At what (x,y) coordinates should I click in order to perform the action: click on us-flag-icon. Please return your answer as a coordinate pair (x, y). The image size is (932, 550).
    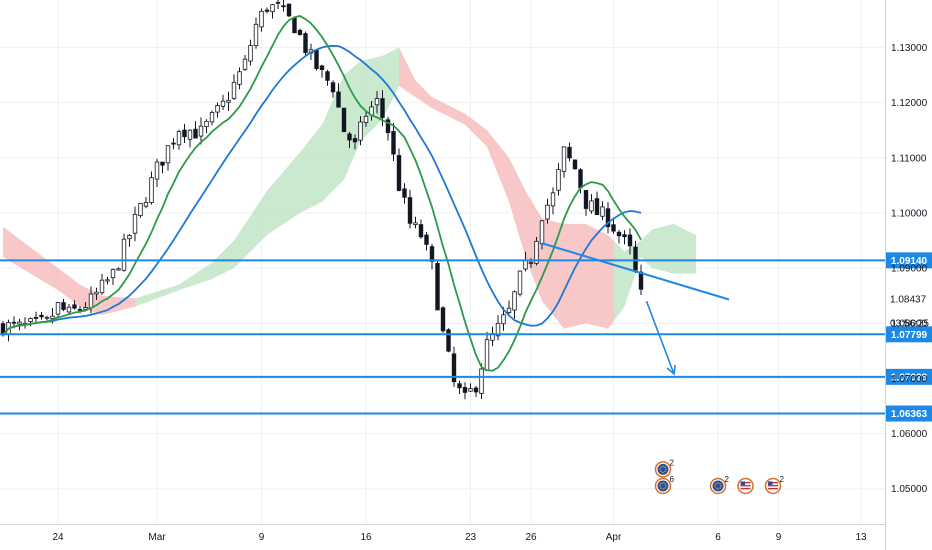
    Looking at the image, I should click on (745, 486).